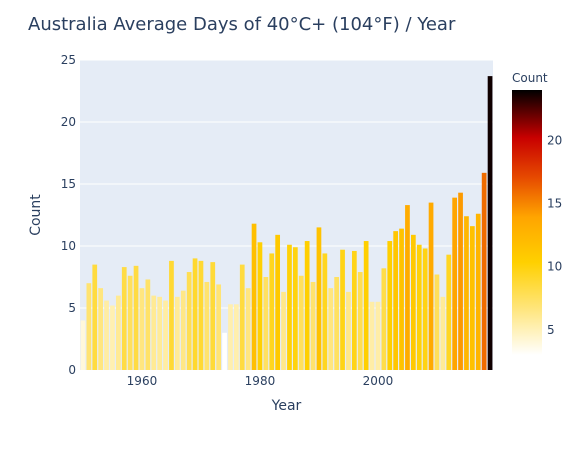  What do you see at coordinates (142, 381) in the screenshot?
I see `x-tick-label: 1960` at bounding box center [142, 381].